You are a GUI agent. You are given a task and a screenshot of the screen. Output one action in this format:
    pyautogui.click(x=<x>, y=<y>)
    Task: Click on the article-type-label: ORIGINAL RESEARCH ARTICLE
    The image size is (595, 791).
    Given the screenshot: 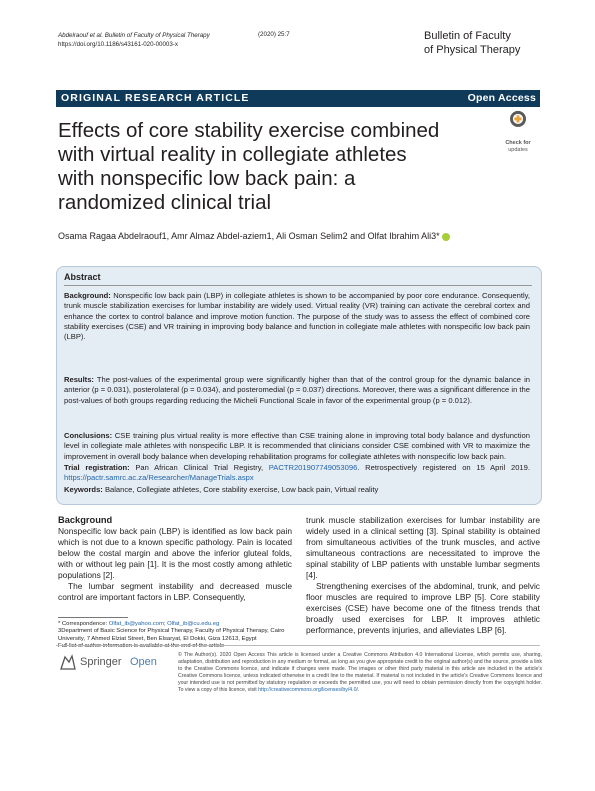 What is the action you would take?
    pyautogui.click(x=155, y=98)
    